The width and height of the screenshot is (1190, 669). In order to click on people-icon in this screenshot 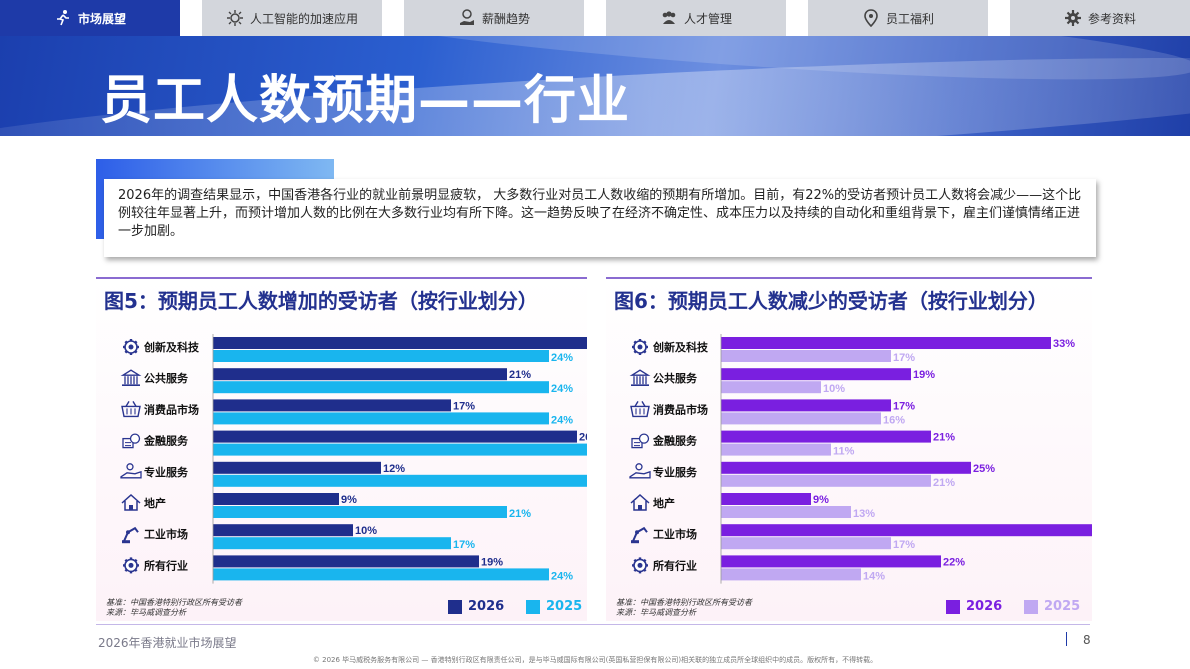, I will do `click(669, 17)`.